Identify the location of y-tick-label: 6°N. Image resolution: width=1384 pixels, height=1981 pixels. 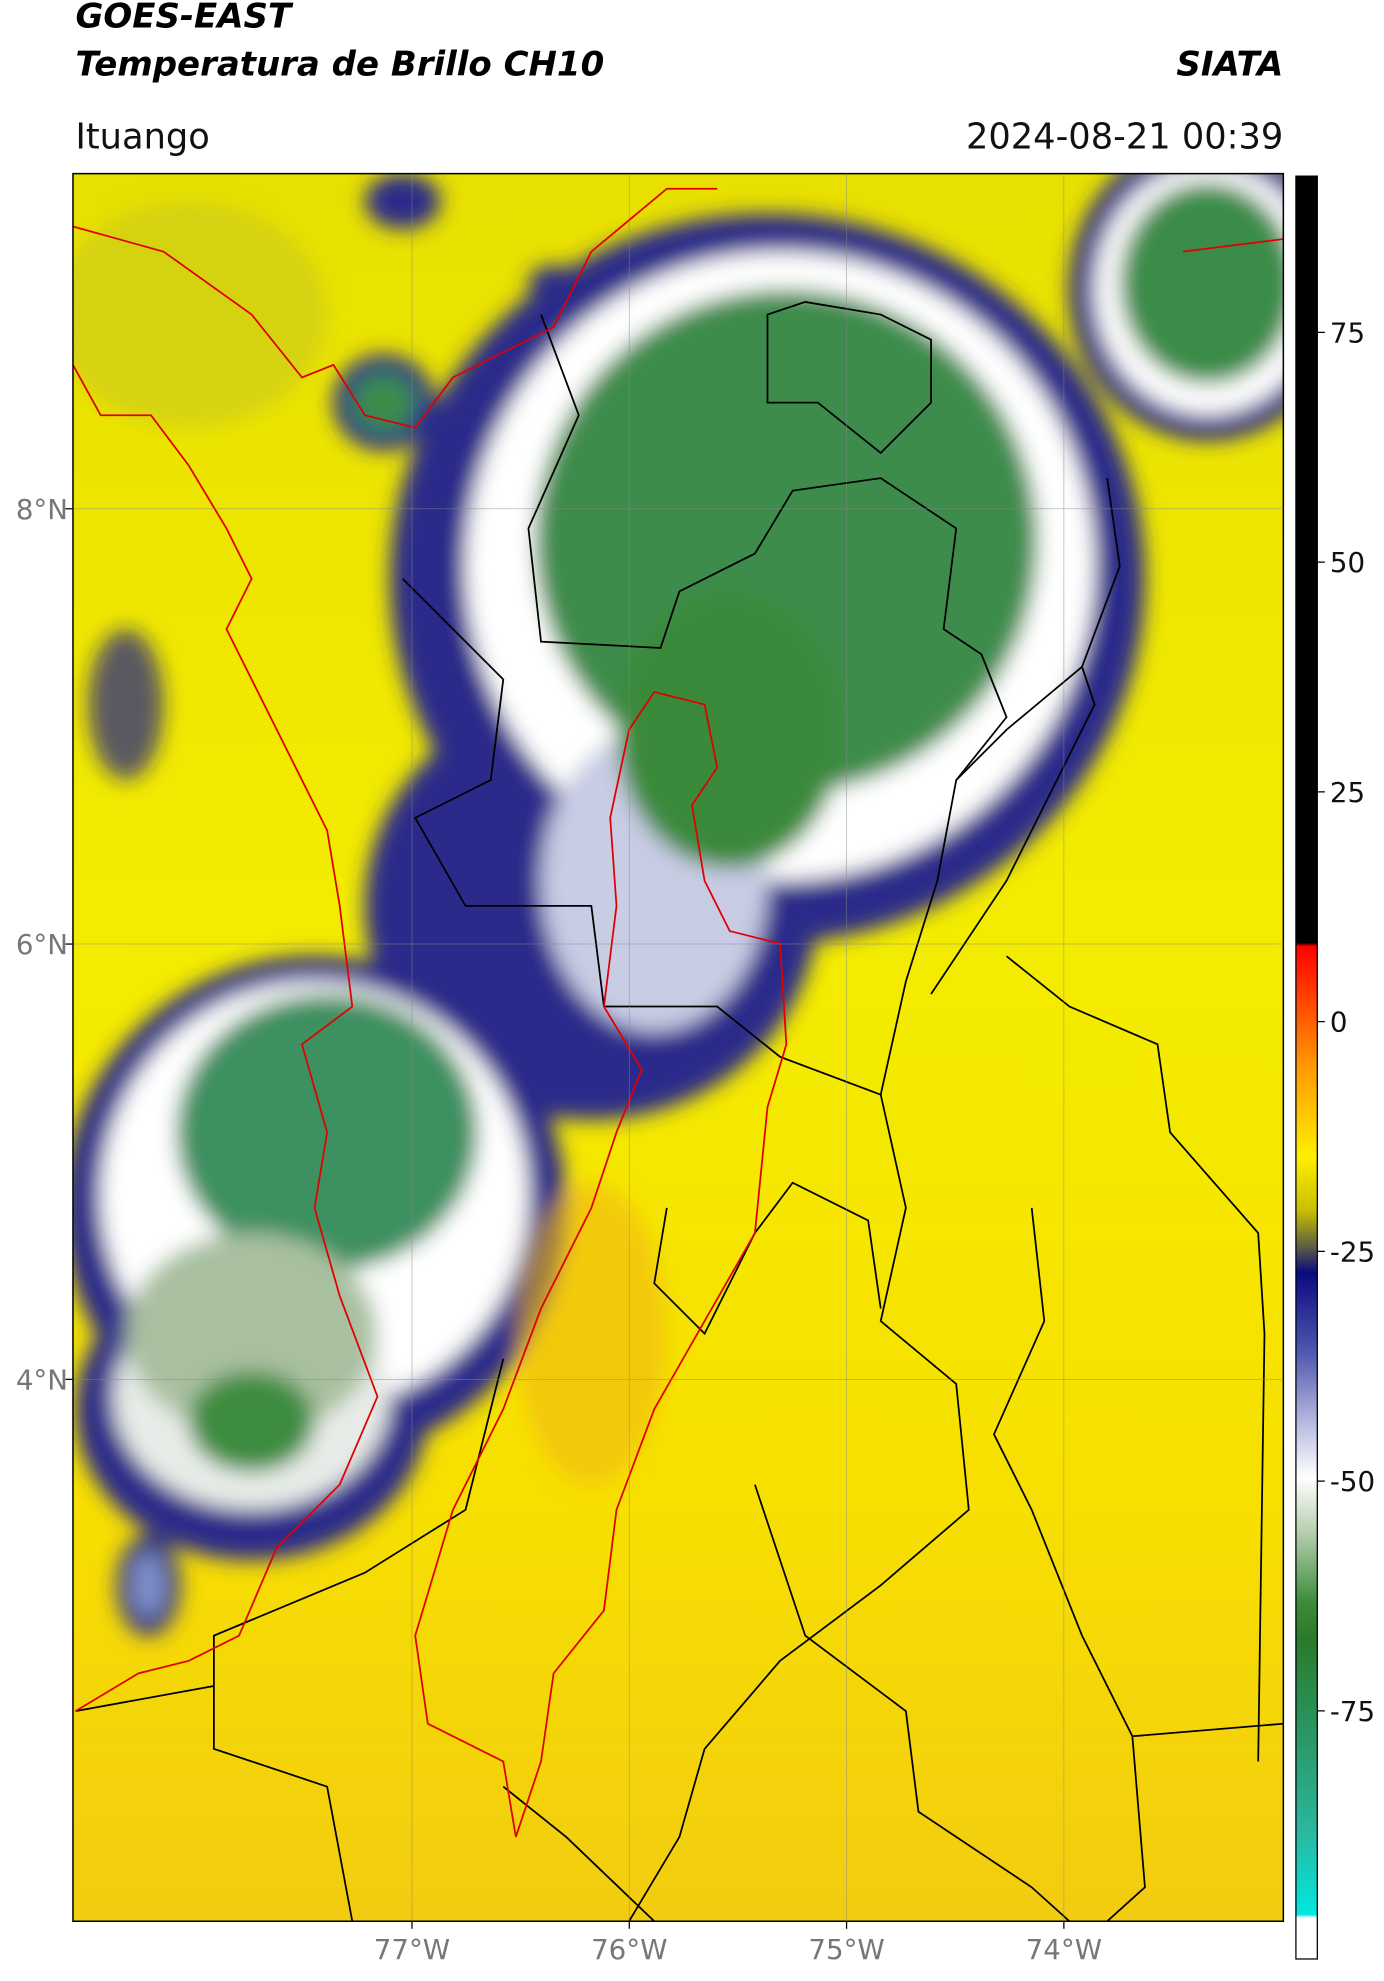
(42, 944).